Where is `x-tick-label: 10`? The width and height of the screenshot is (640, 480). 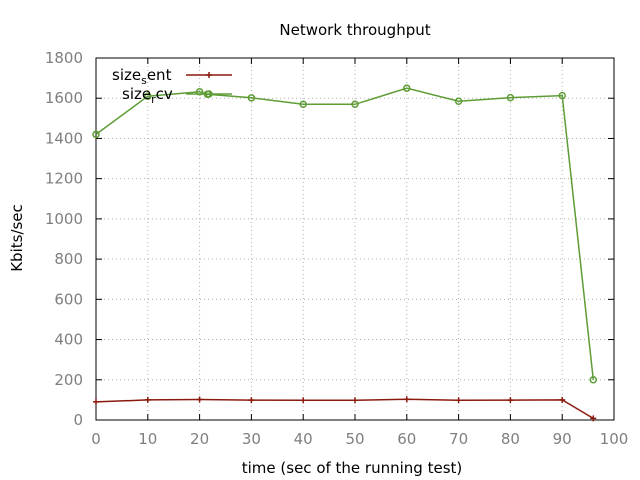
x-tick-label: 10 is located at coordinates (147, 439).